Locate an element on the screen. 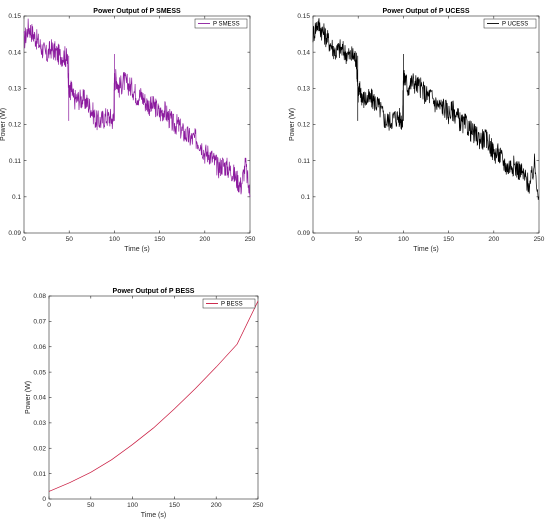  y-tick-label: 0.02 is located at coordinates (39, 448).